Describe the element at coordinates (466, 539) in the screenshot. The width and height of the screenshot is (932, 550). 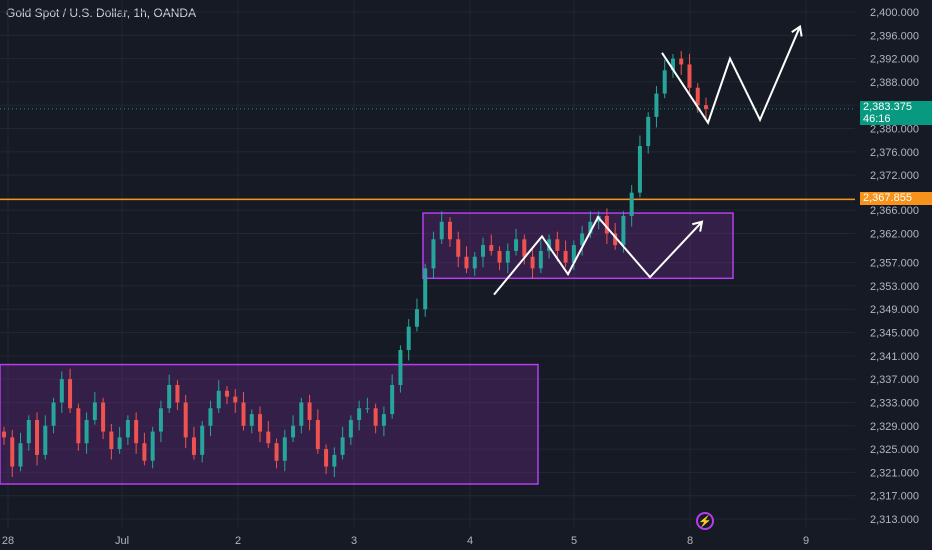
I see `x-axis-background` at that location.